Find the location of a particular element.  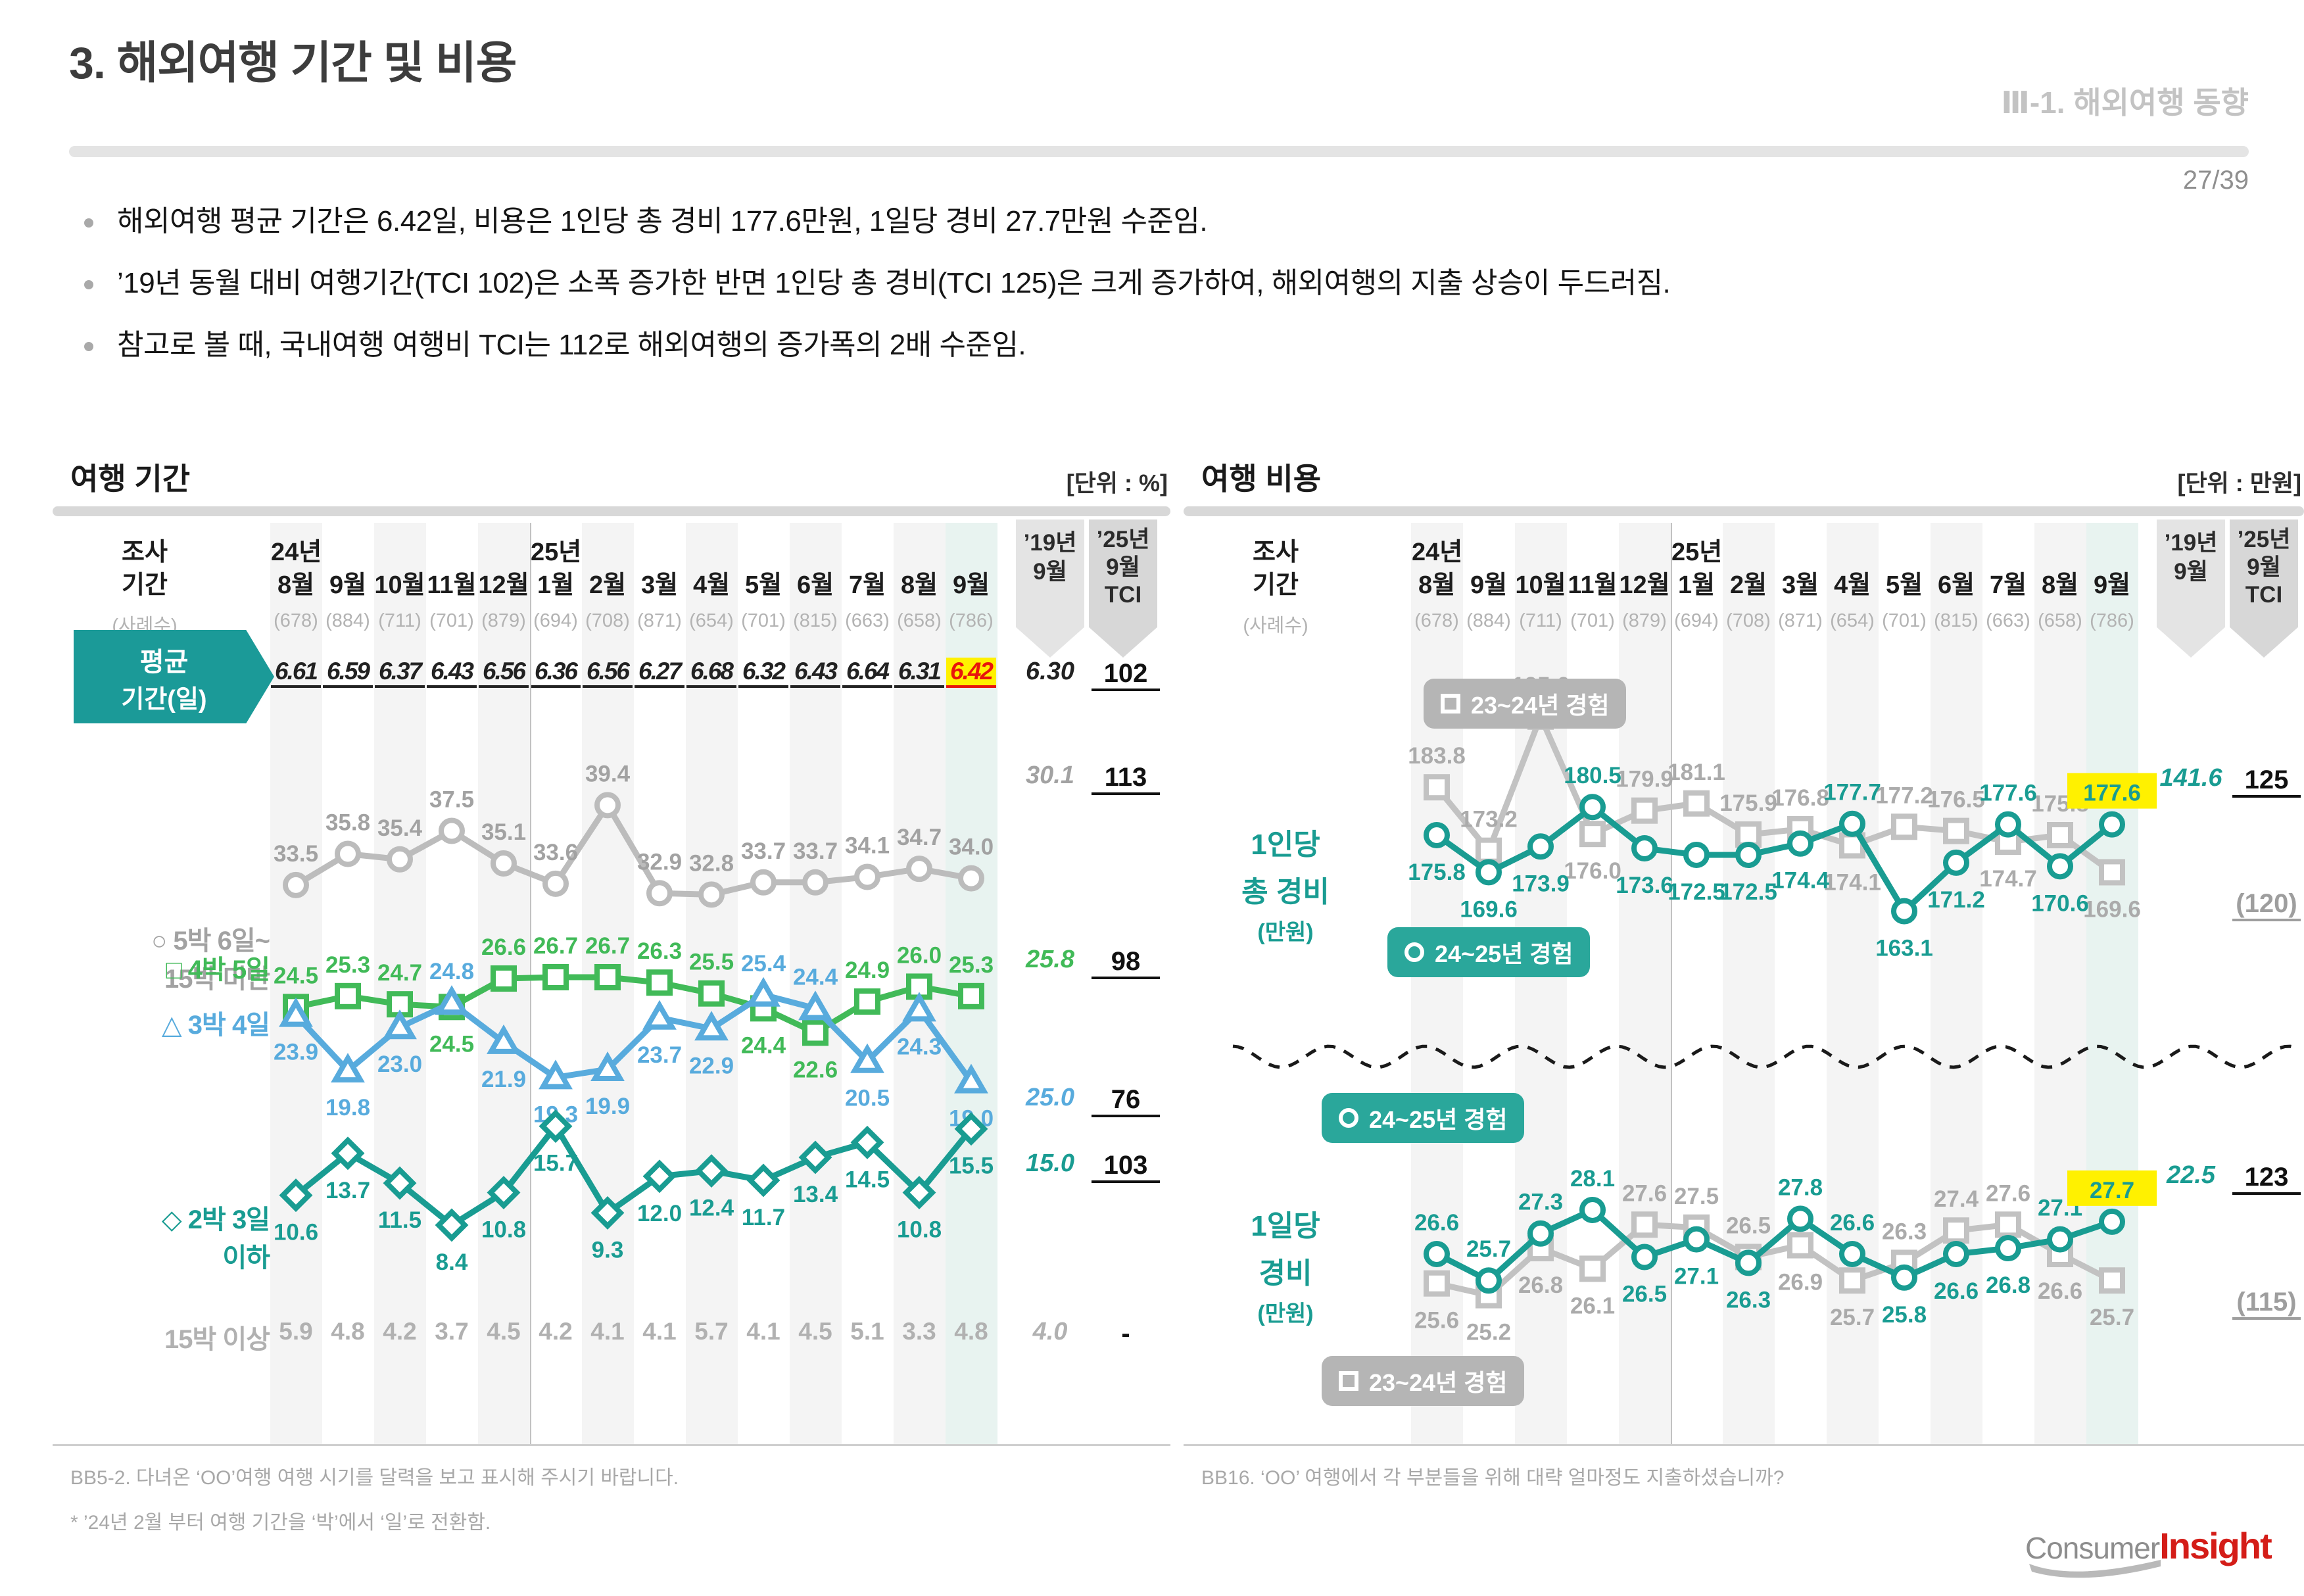

logo-swoosh-icon is located at coordinates (2095, 1569).